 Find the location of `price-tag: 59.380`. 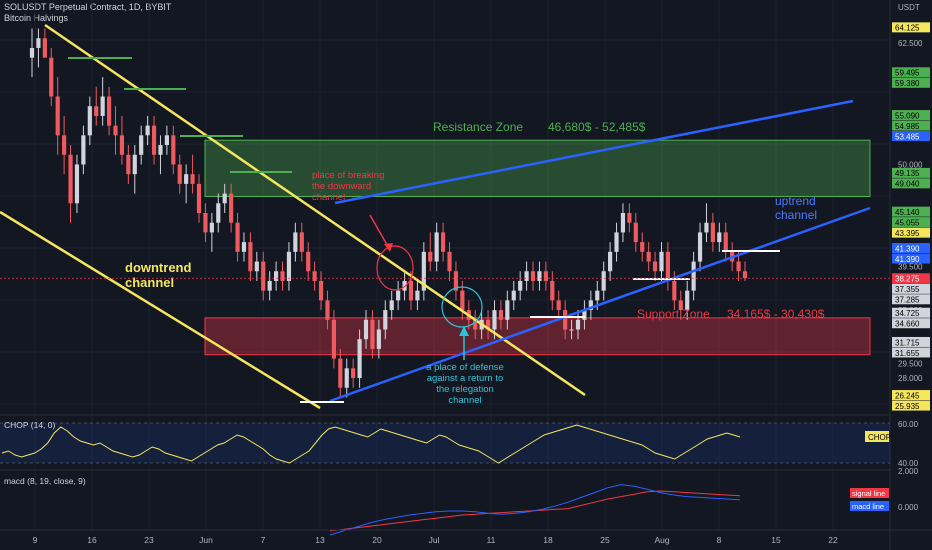

price-tag: 59.380 is located at coordinates (911, 82).